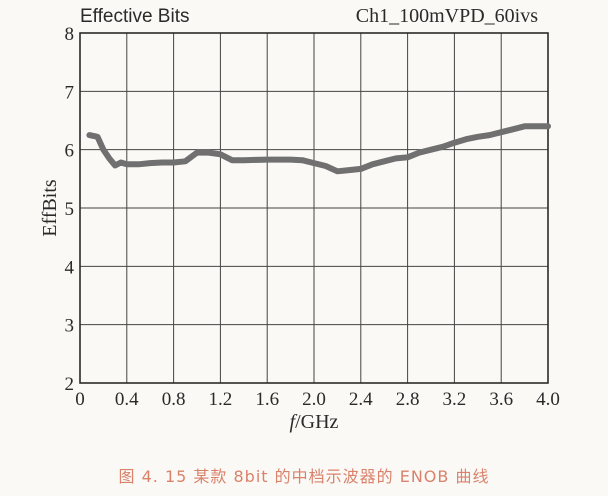 The height and width of the screenshot is (496, 608). What do you see at coordinates (314, 399) in the screenshot?
I see `x-tick-label: 2.0` at bounding box center [314, 399].